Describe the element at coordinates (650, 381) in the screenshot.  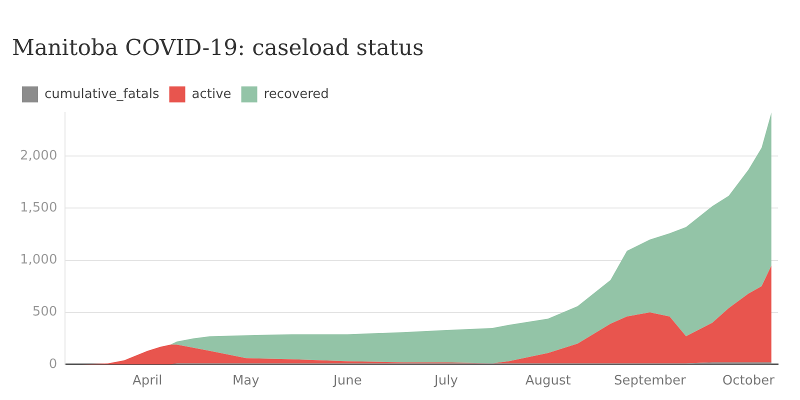
I see `x-tick-label: September` at that location.